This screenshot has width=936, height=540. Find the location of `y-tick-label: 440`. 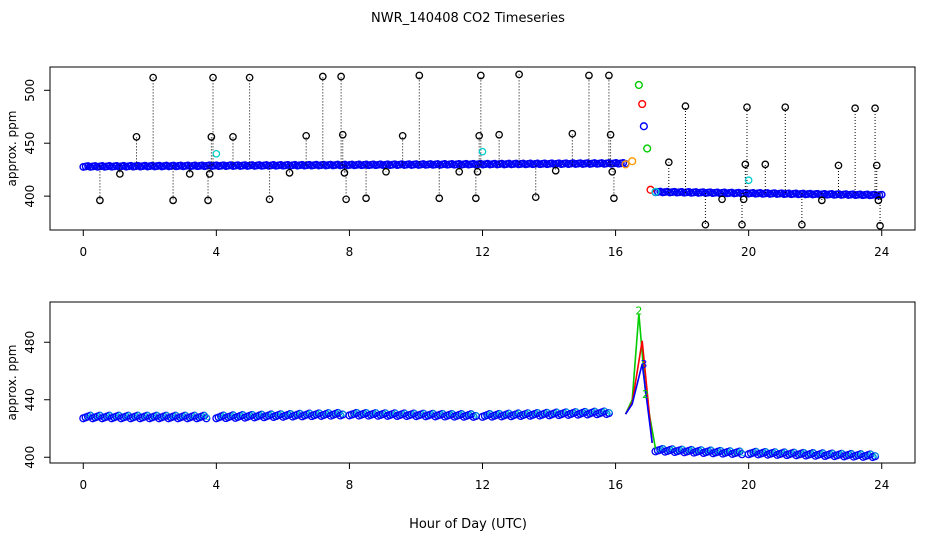

y-tick-label: 440 is located at coordinates (30, 399).